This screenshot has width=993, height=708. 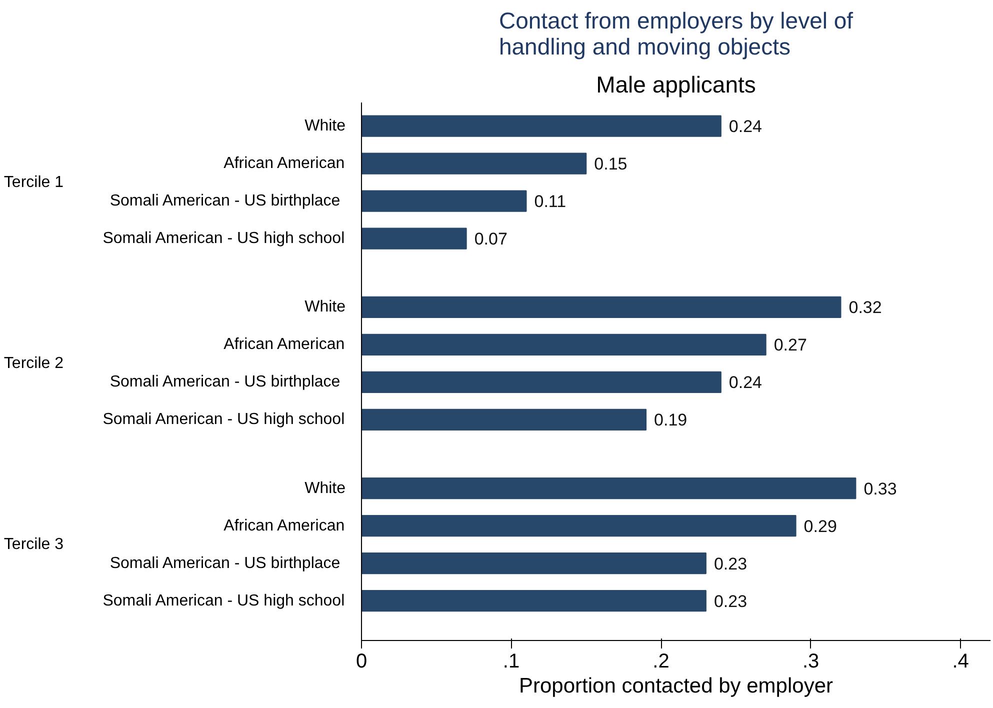 What do you see at coordinates (676, 686) in the screenshot?
I see `x-axis-title: Proportion contacted by employer` at bounding box center [676, 686].